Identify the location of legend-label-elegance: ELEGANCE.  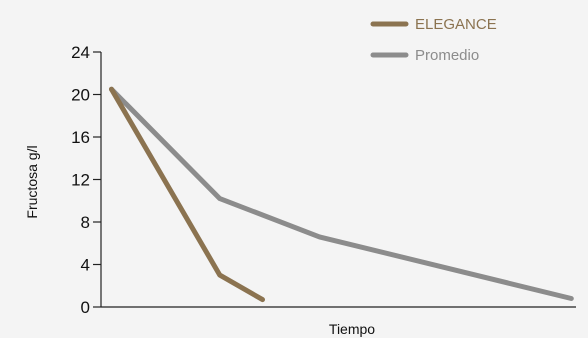
(456, 24).